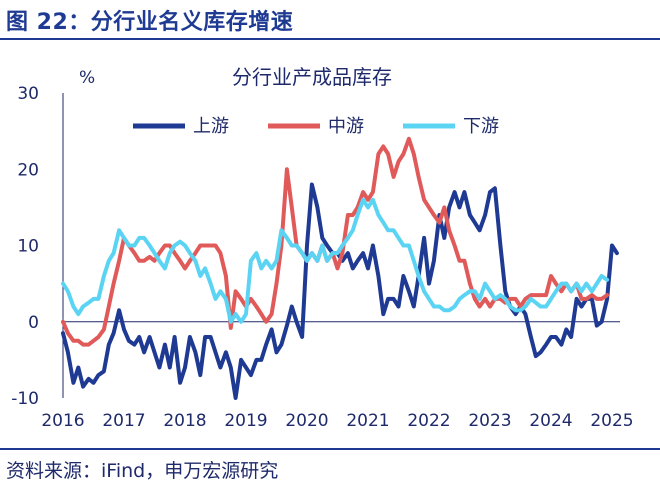  What do you see at coordinates (28, 170) in the screenshot?
I see `y-tick-label: 20` at bounding box center [28, 170].